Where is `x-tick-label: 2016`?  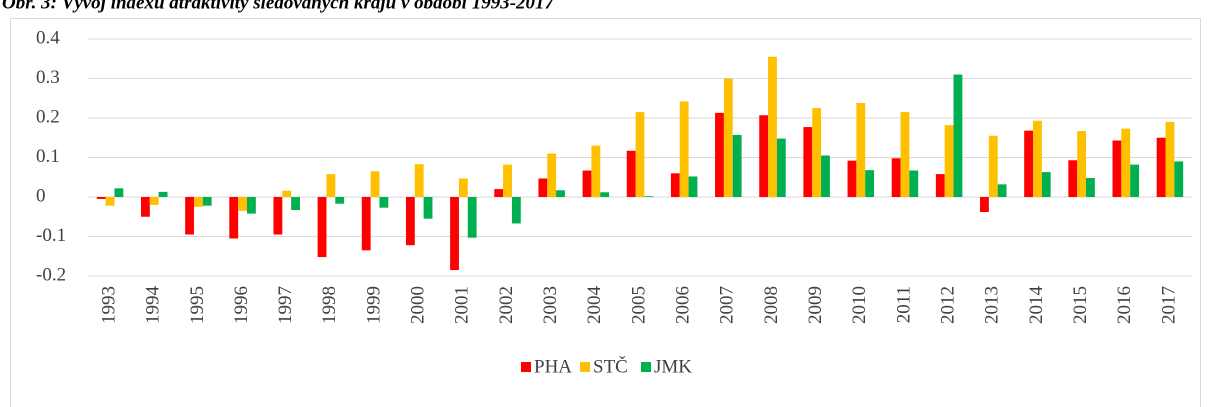 x-tick-label: 2016 is located at coordinates (1124, 305).